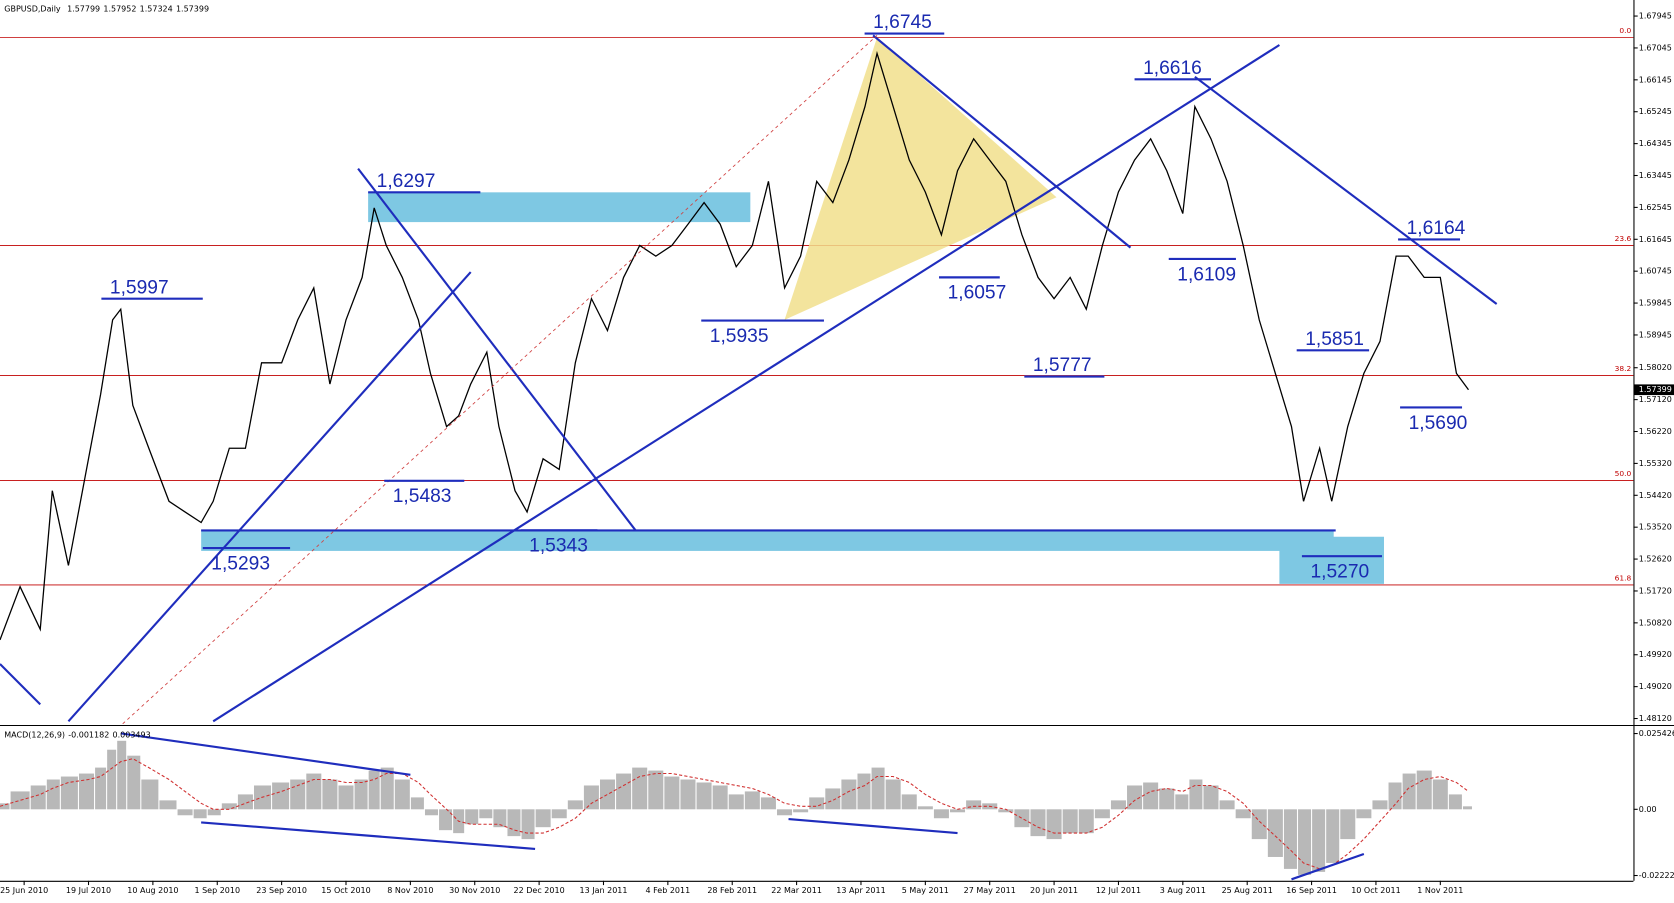  What do you see at coordinates (1623, 473) in the screenshot?
I see `fib-label: 50.0` at bounding box center [1623, 473].